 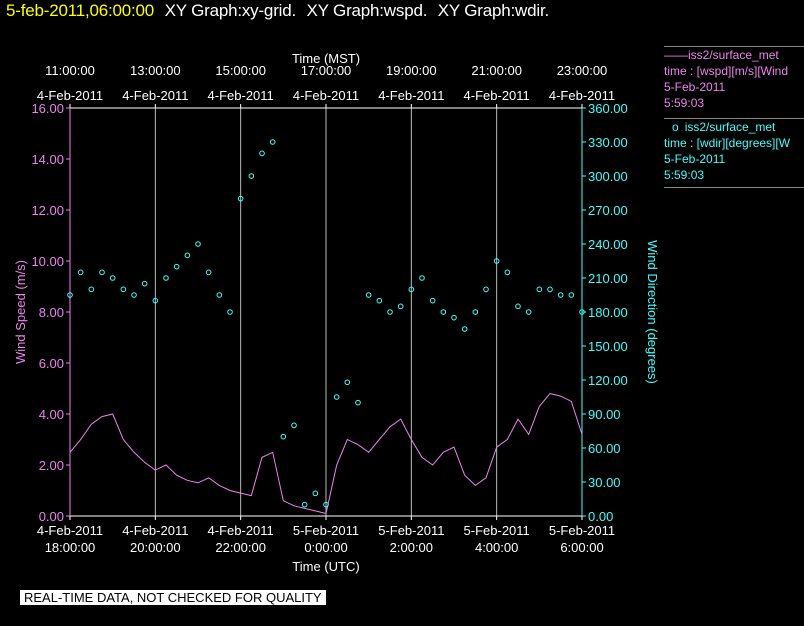 What do you see at coordinates (730, 127) in the screenshot?
I see `legend-wdir-name: iss2/surface_met` at bounding box center [730, 127].